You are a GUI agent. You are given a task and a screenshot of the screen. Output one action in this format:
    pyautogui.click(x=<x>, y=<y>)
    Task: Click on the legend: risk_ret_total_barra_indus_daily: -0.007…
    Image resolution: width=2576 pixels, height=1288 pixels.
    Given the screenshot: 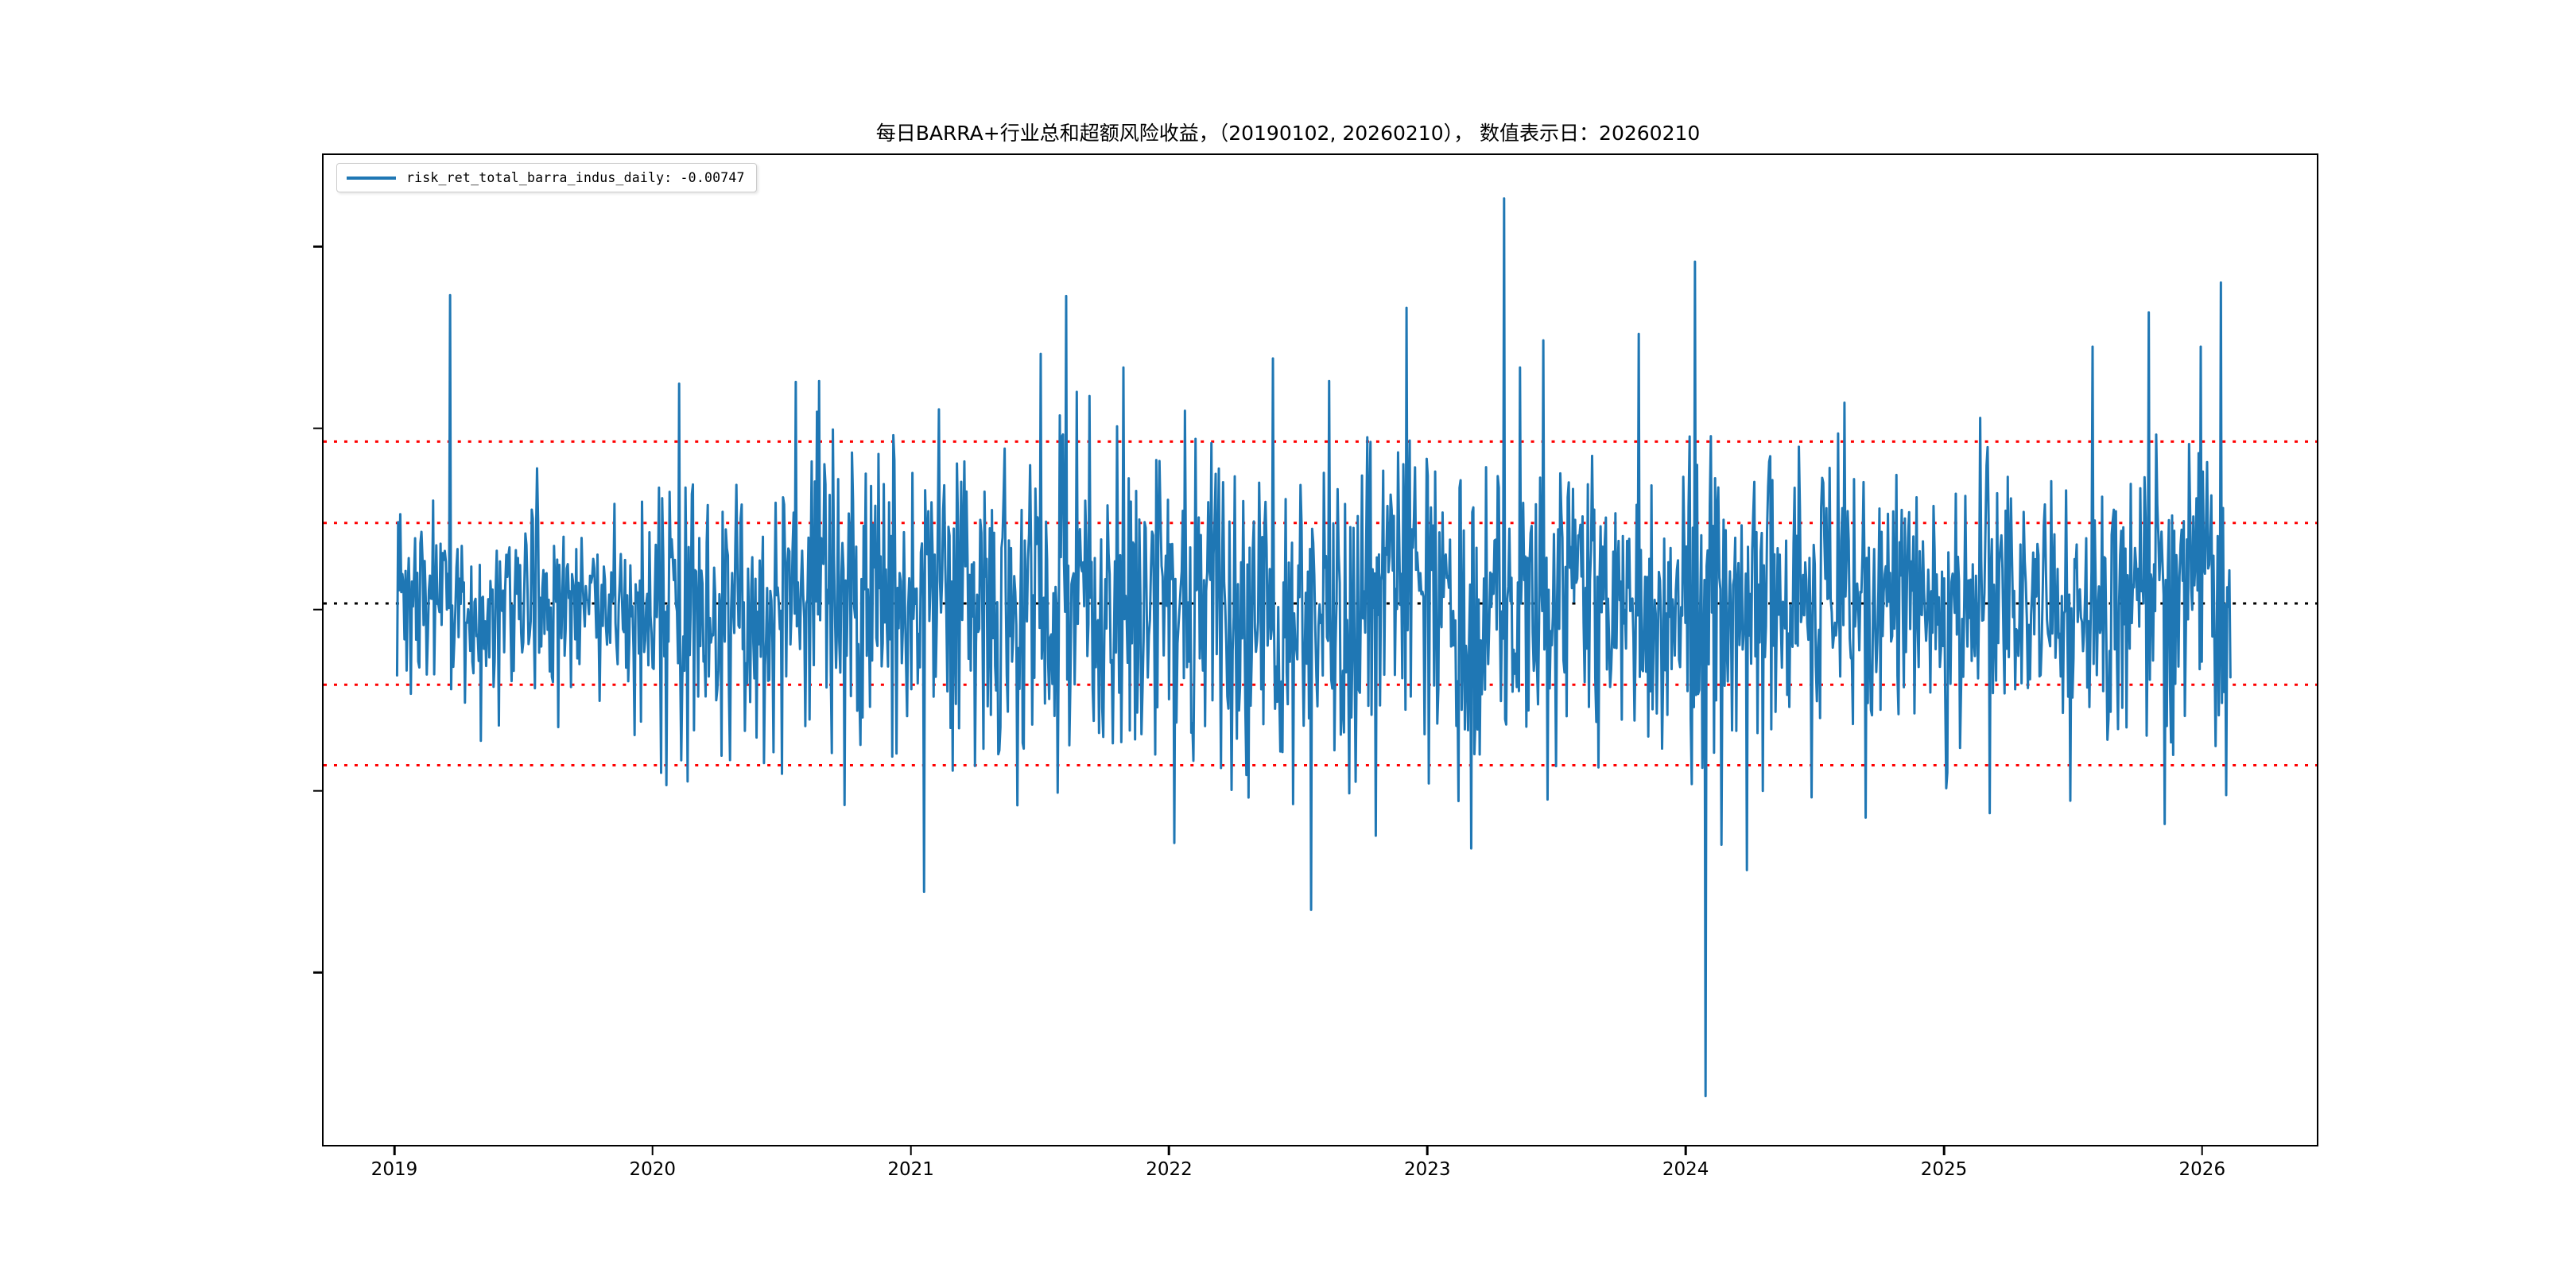 What is the action you would take?
    pyautogui.click(x=546, y=177)
    